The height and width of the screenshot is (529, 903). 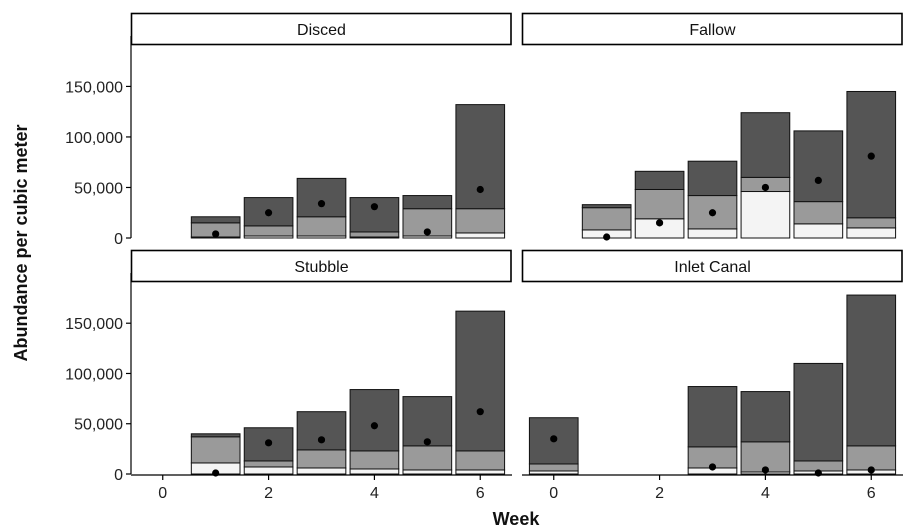 What do you see at coordinates (374, 493) in the screenshot?
I see `x-tick-label-stubble-2: 4` at bounding box center [374, 493].